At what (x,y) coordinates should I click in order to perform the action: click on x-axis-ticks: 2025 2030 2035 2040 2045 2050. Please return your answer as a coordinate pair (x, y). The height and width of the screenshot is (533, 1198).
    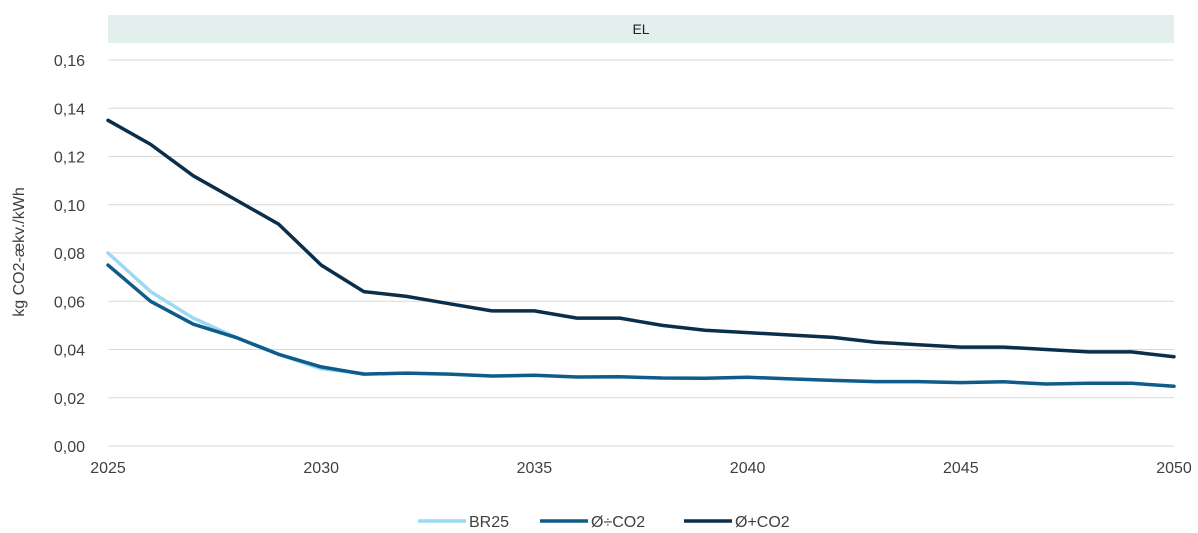
    Looking at the image, I should click on (641, 468).